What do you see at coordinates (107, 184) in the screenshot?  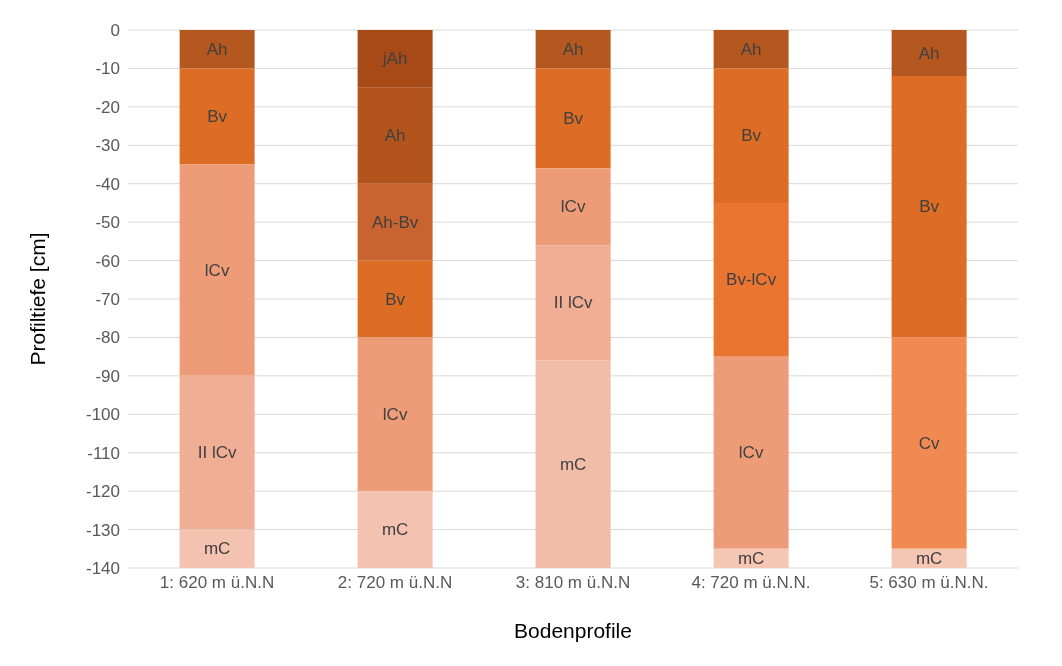 I see `y-tick-label: -40` at bounding box center [107, 184].